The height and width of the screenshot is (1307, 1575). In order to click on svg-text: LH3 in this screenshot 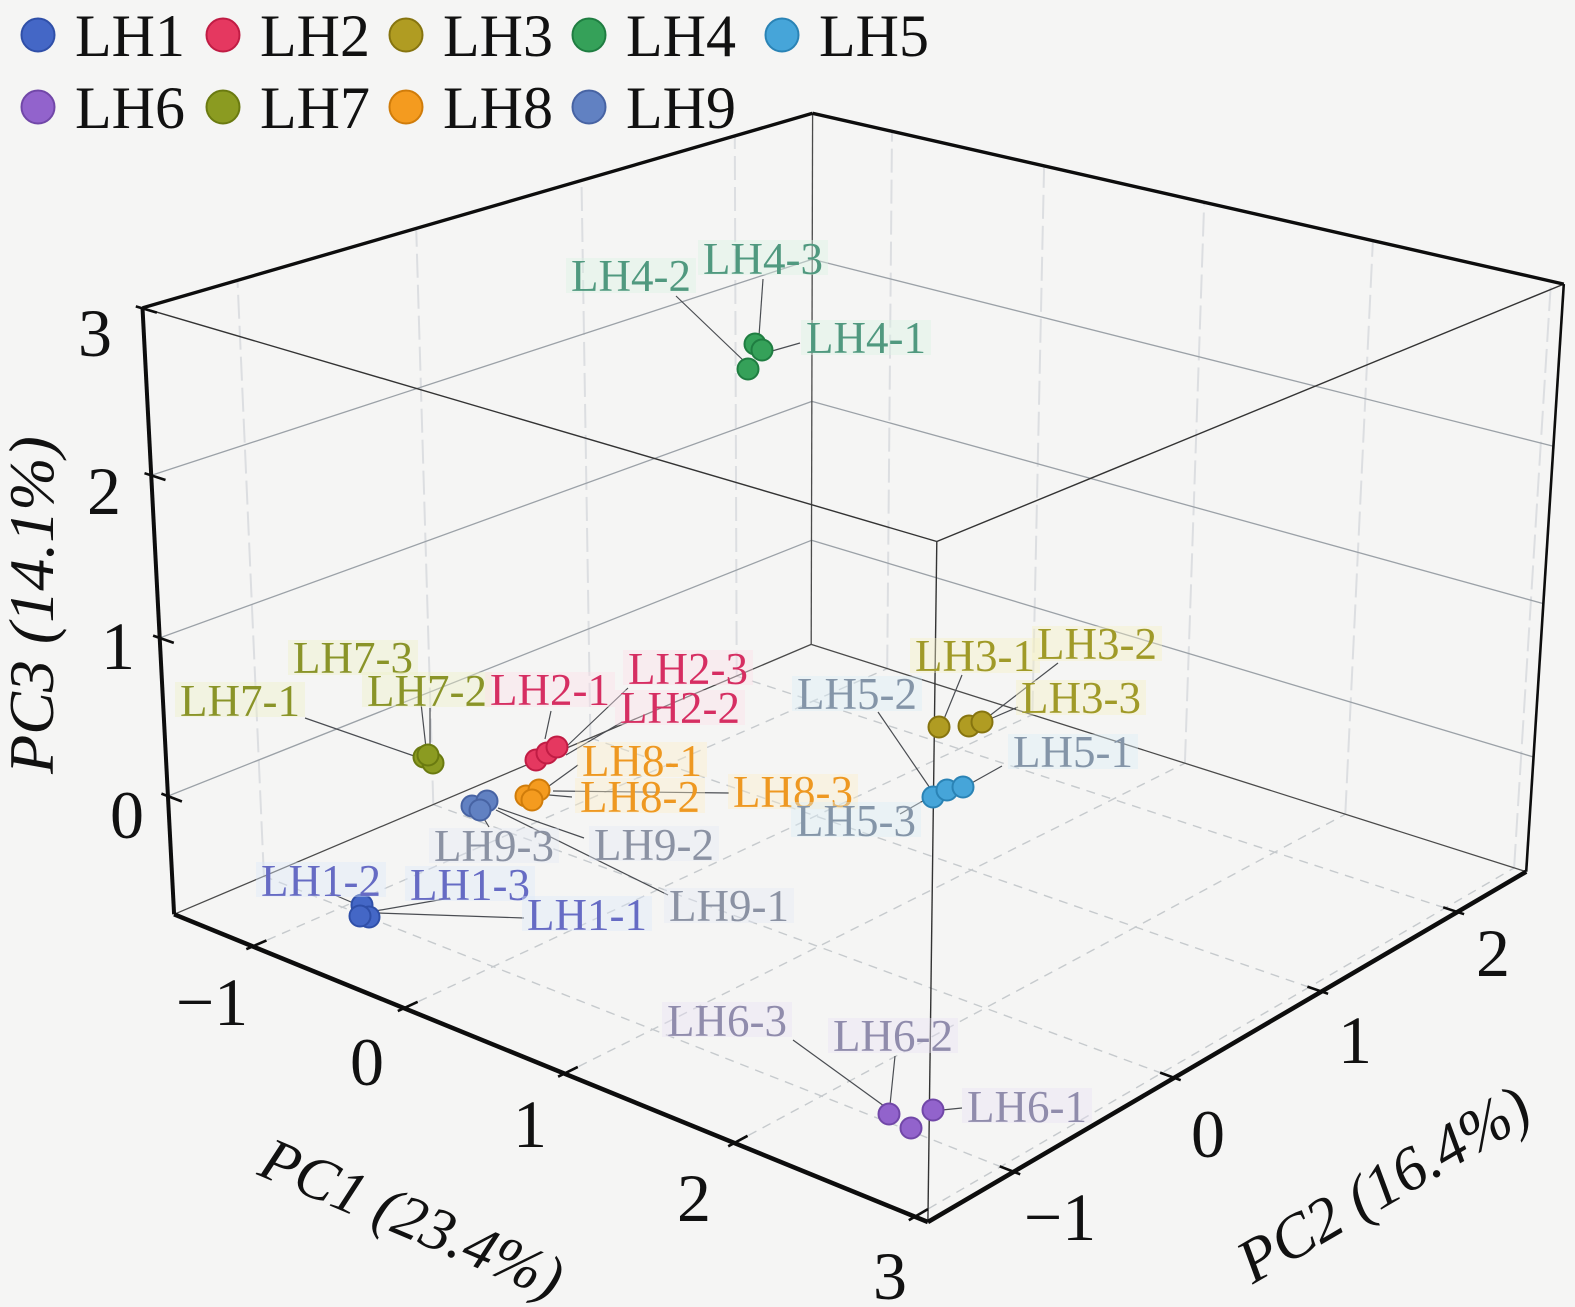, I will do `click(498, 36)`.